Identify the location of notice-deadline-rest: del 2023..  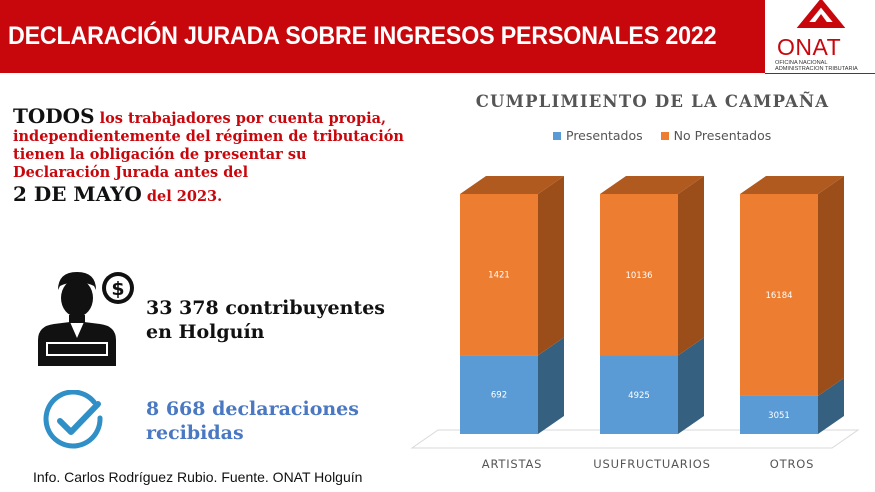
(182, 196).